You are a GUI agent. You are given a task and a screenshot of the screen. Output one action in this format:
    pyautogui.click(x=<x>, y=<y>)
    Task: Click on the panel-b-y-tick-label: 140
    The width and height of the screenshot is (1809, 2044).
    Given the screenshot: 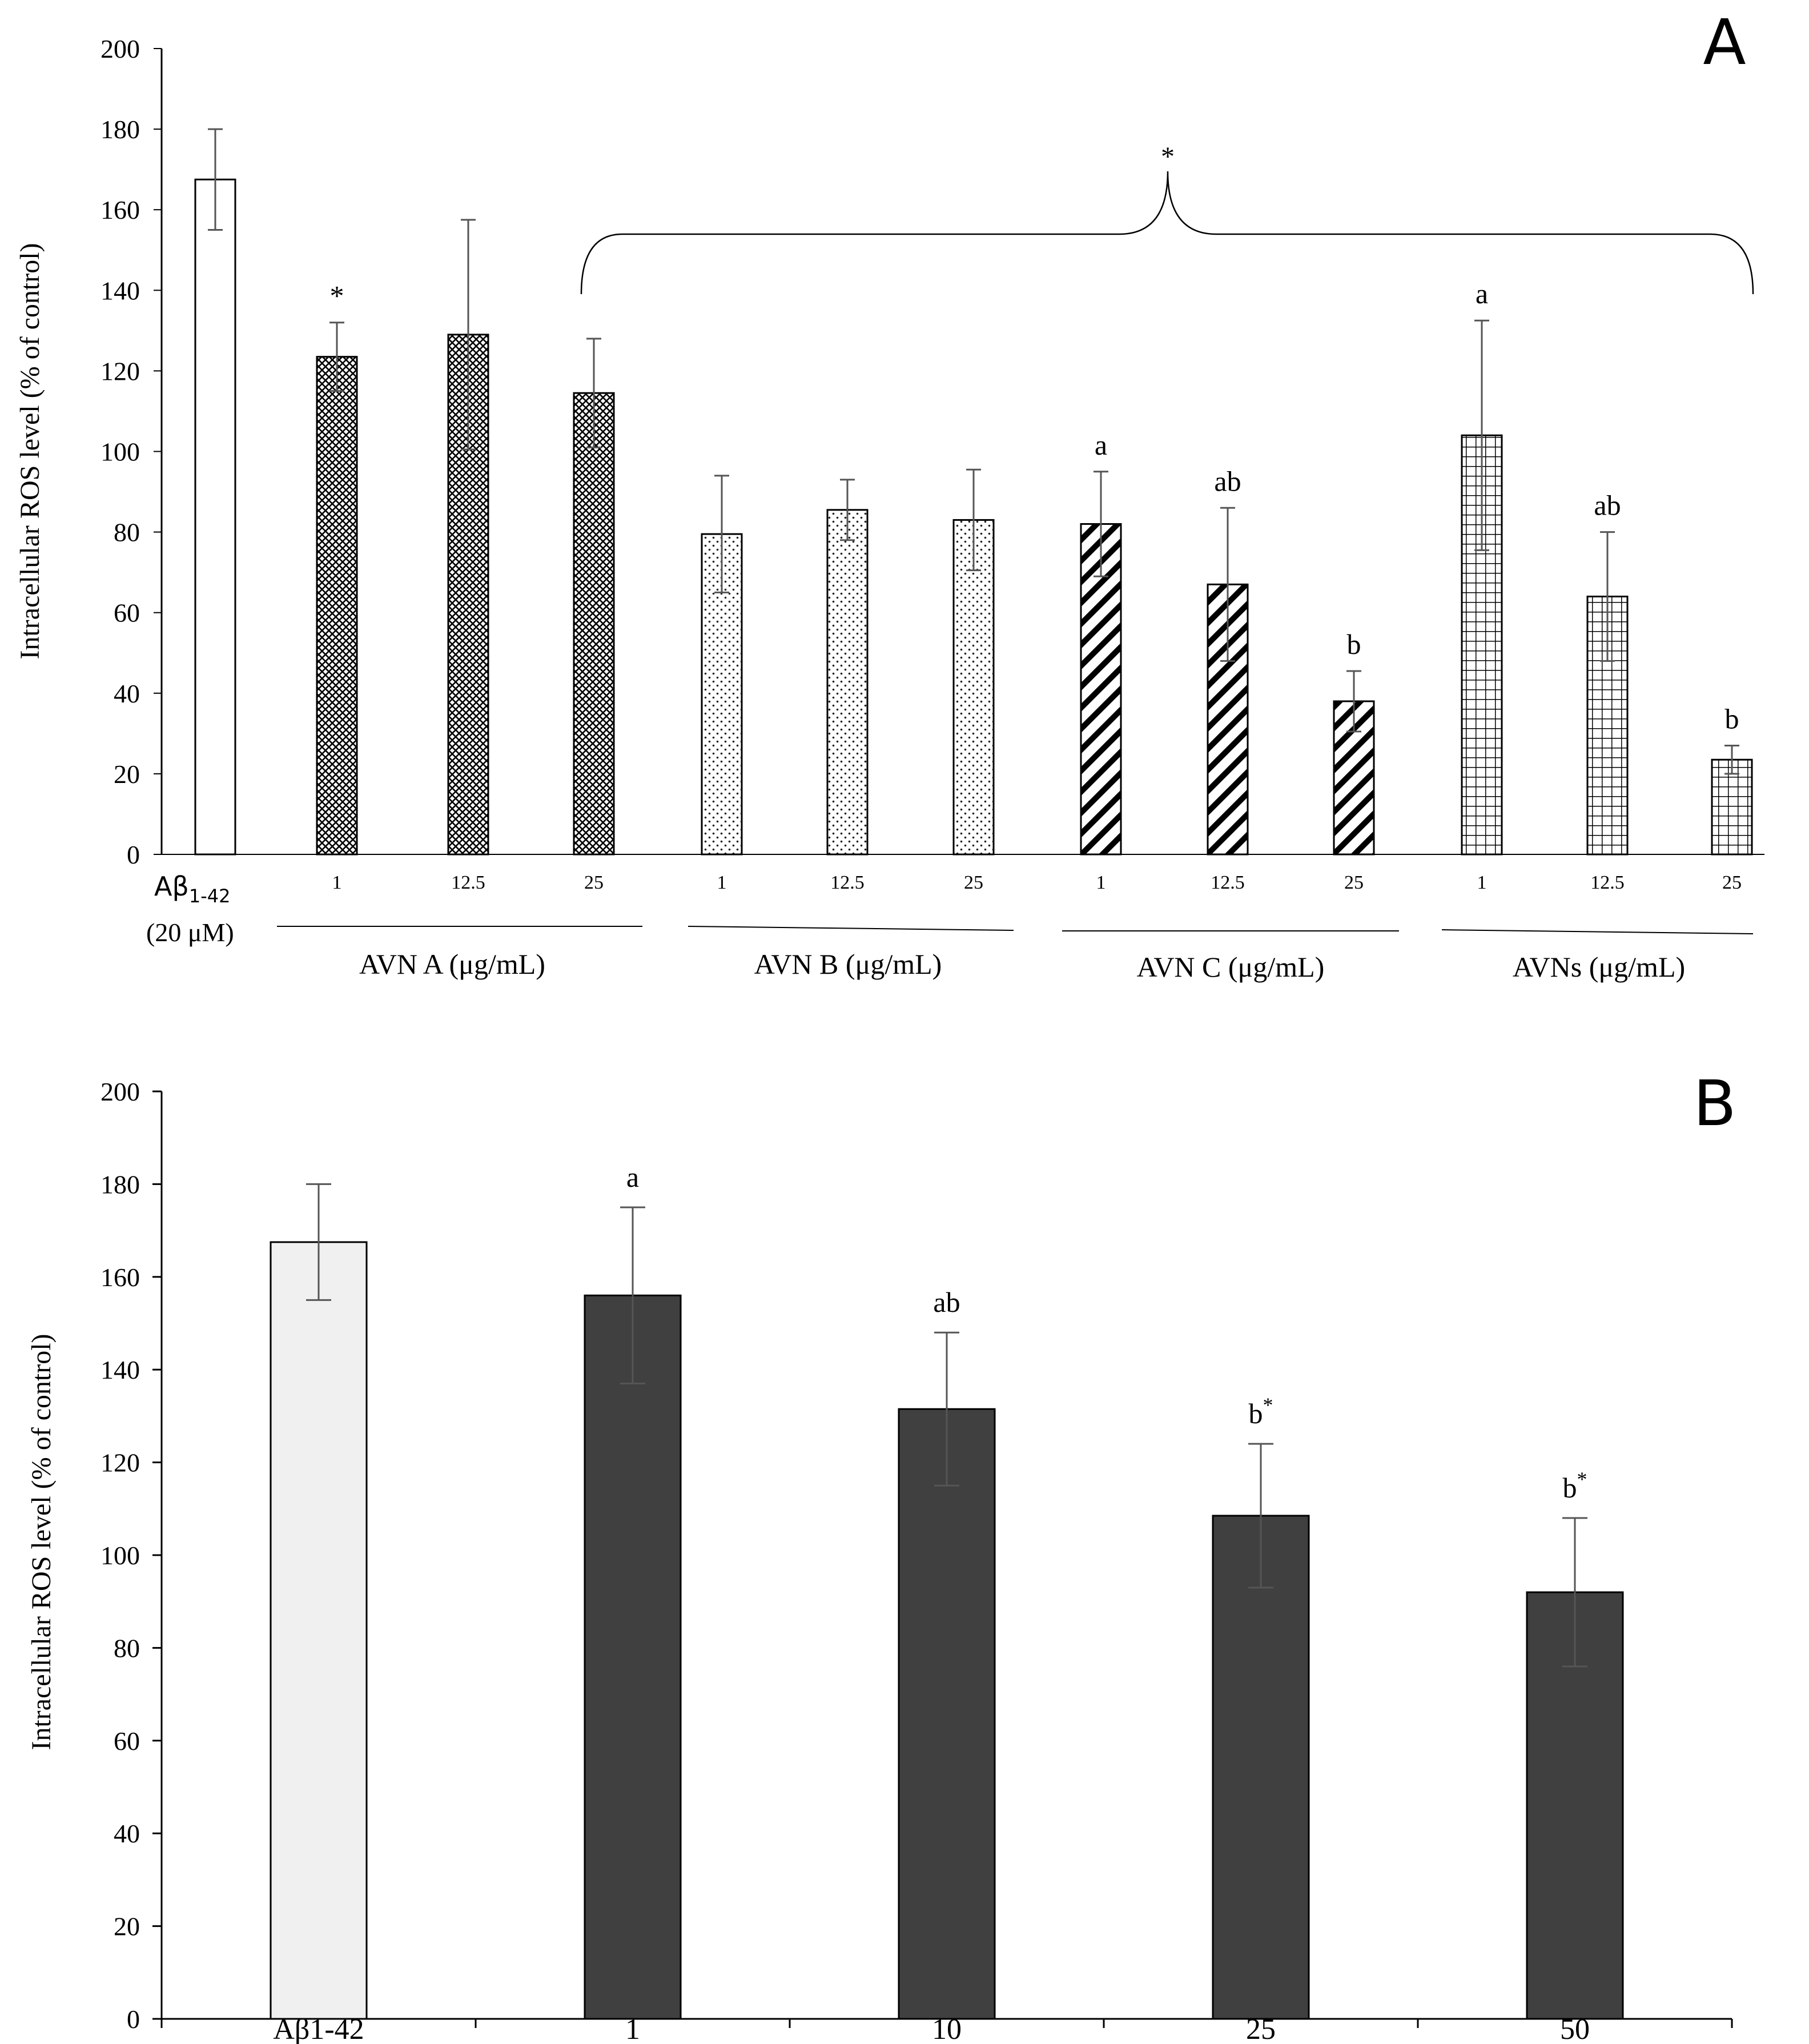 What is the action you would take?
    pyautogui.click(x=120, y=1369)
    